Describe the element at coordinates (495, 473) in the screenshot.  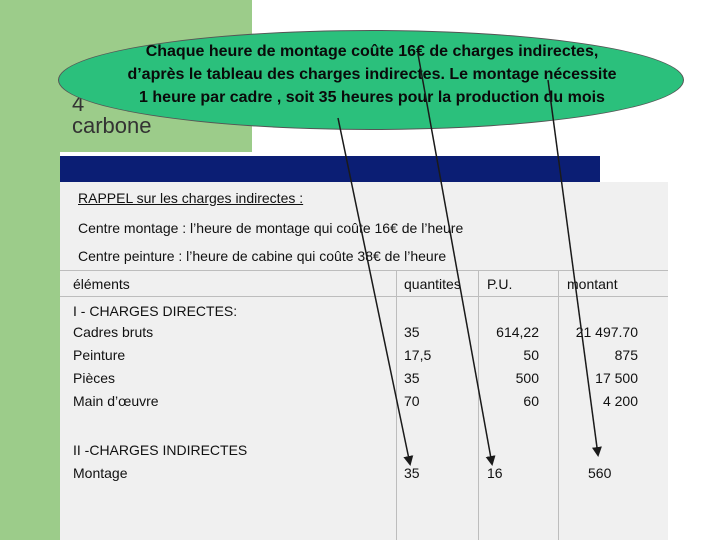
I see `indirect-pu: 16` at that location.